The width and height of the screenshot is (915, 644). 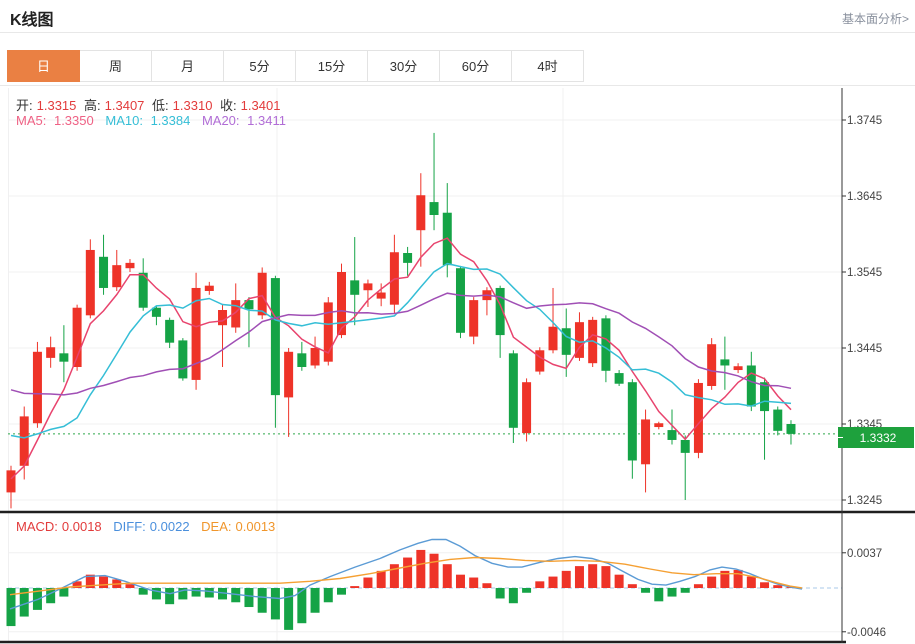 I want to click on tab-4hour: 4时, so click(x=547, y=66).